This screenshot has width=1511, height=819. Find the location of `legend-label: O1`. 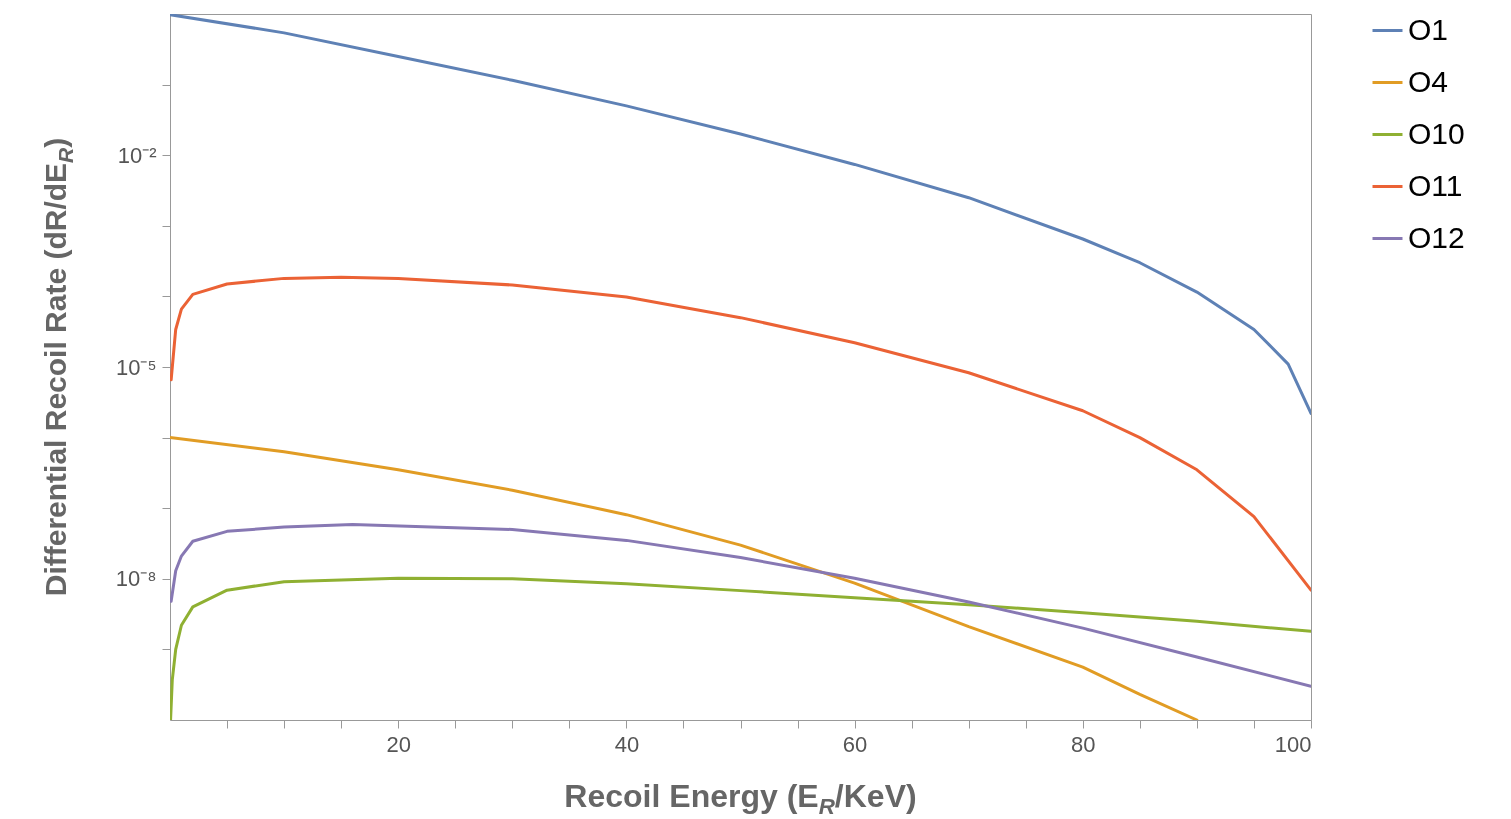

legend-label: O1 is located at coordinates (1428, 29).